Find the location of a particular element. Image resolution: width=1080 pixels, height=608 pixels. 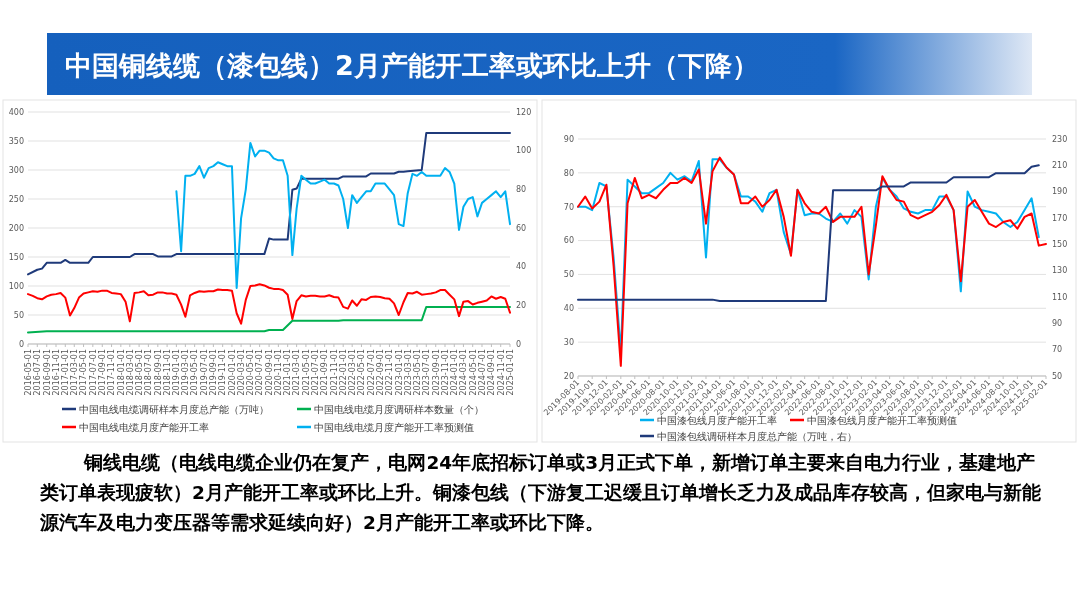

y-tick-label: 80 is located at coordinates (568, 173).